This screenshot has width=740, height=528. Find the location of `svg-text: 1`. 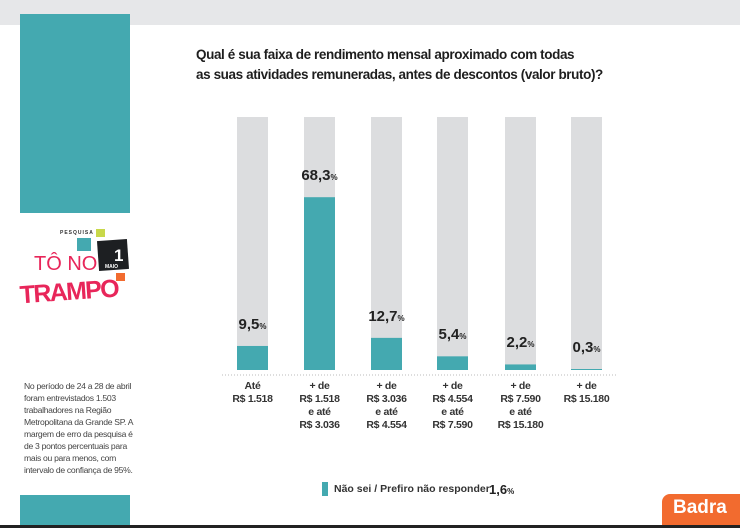

svg-text: 1 is located at coordinates (118, 255).